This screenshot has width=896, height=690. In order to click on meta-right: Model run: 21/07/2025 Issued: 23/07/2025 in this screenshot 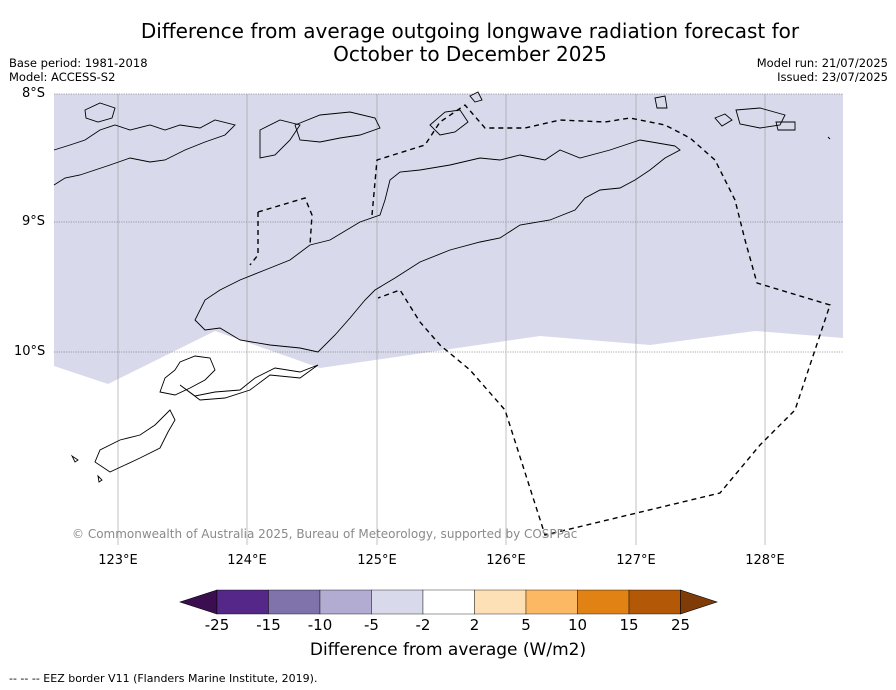, I will do `click(822, 70)`.